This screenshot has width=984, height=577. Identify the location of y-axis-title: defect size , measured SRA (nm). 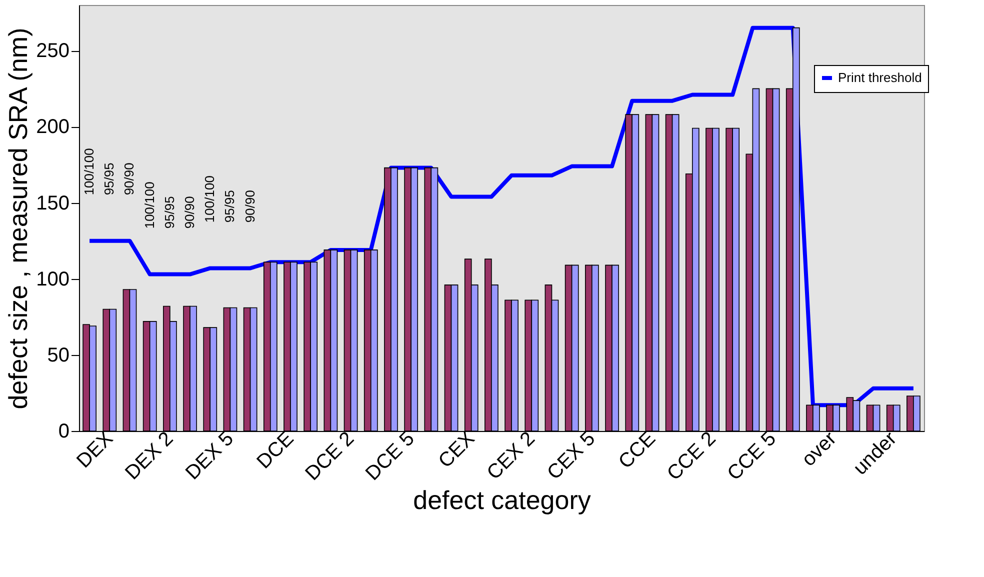
(18, 219).